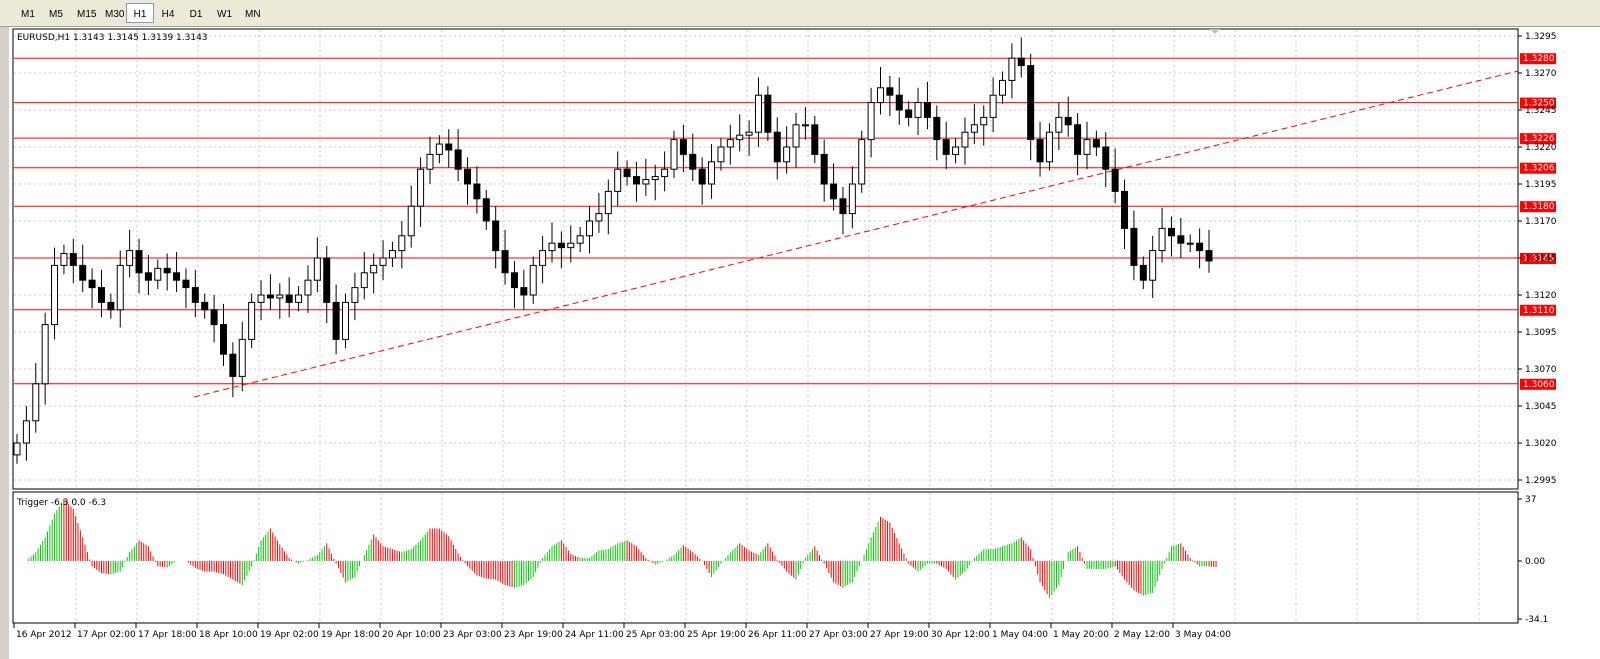 This screenshot has height=659, width=1600. I want to click on timeframe-h4-button: H4, so click(168, 13).